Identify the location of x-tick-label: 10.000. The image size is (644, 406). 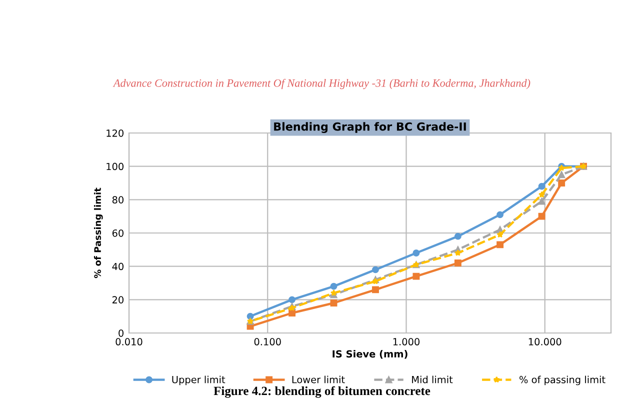
(545, 342).